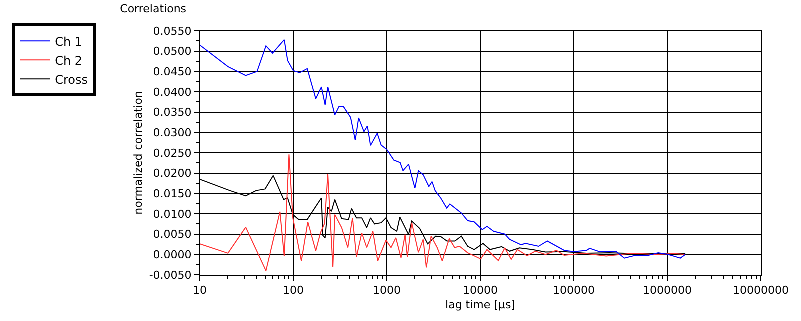  I want to click on y-tick-label: 0.0150, so click(172, 194).